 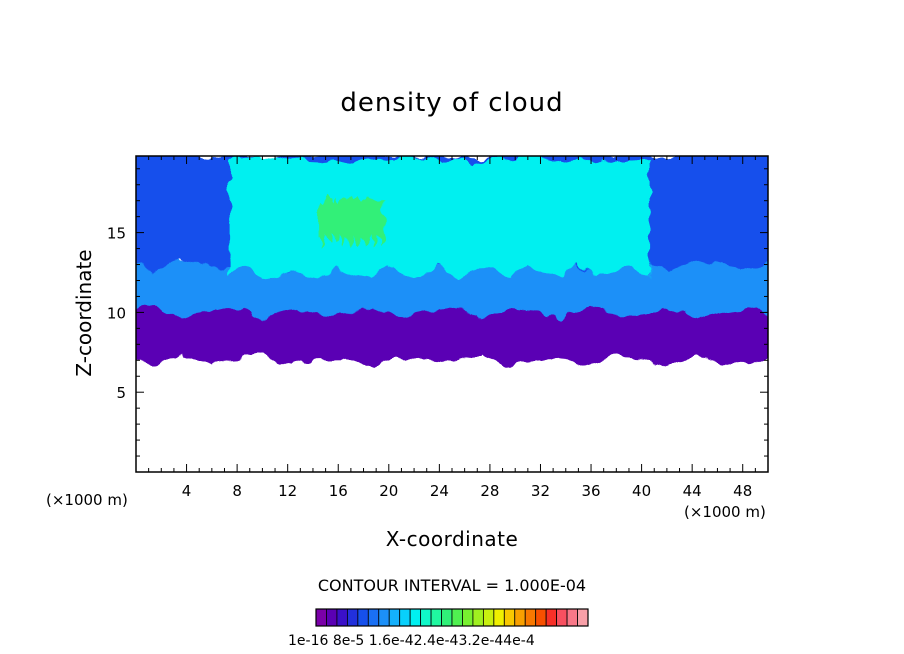 I want to click on x-tick-label: 20, so click(x=388, y=491).